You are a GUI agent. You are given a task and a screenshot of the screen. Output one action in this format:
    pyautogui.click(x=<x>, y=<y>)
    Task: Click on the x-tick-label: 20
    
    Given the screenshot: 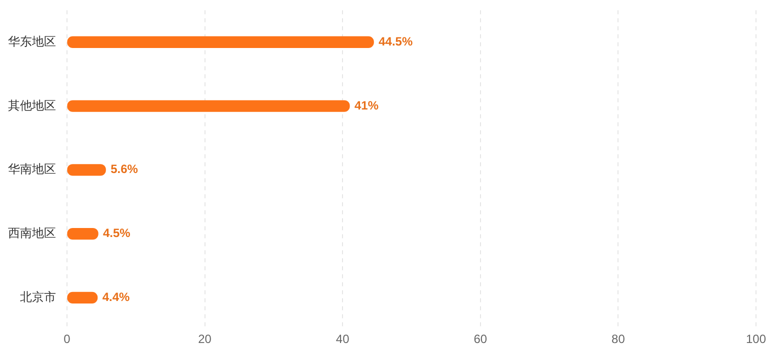 What is the action you would take?
    pyautogui.click(x=205, y=339)
    